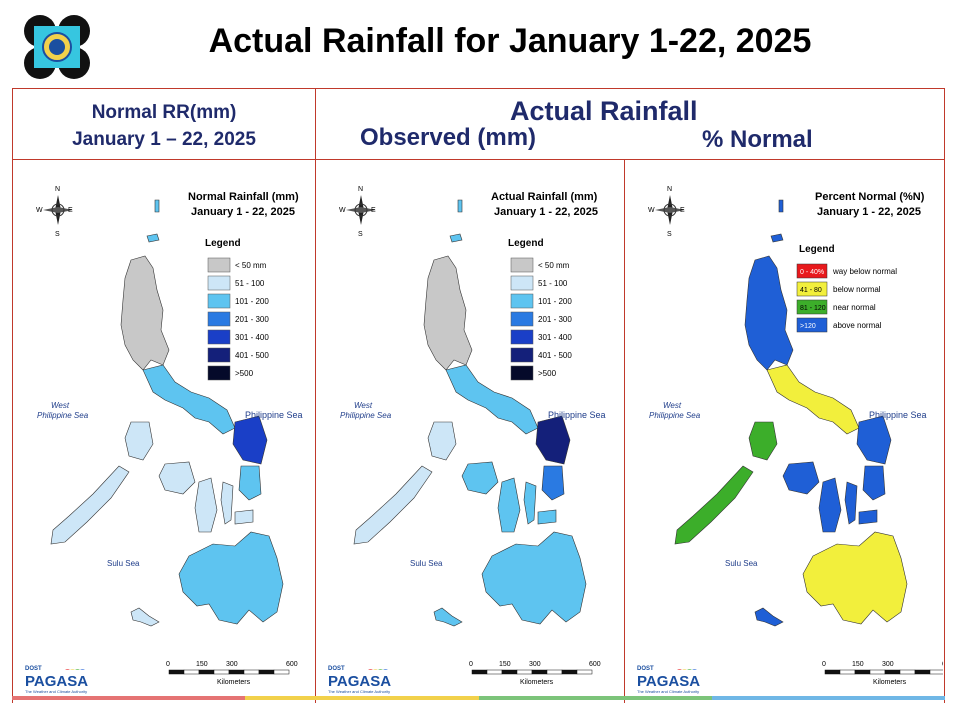  Describe the element at coordinates (359, 691) in the screenshot. I see `brand-tagline: The Weather and Climate Authority` at that location.